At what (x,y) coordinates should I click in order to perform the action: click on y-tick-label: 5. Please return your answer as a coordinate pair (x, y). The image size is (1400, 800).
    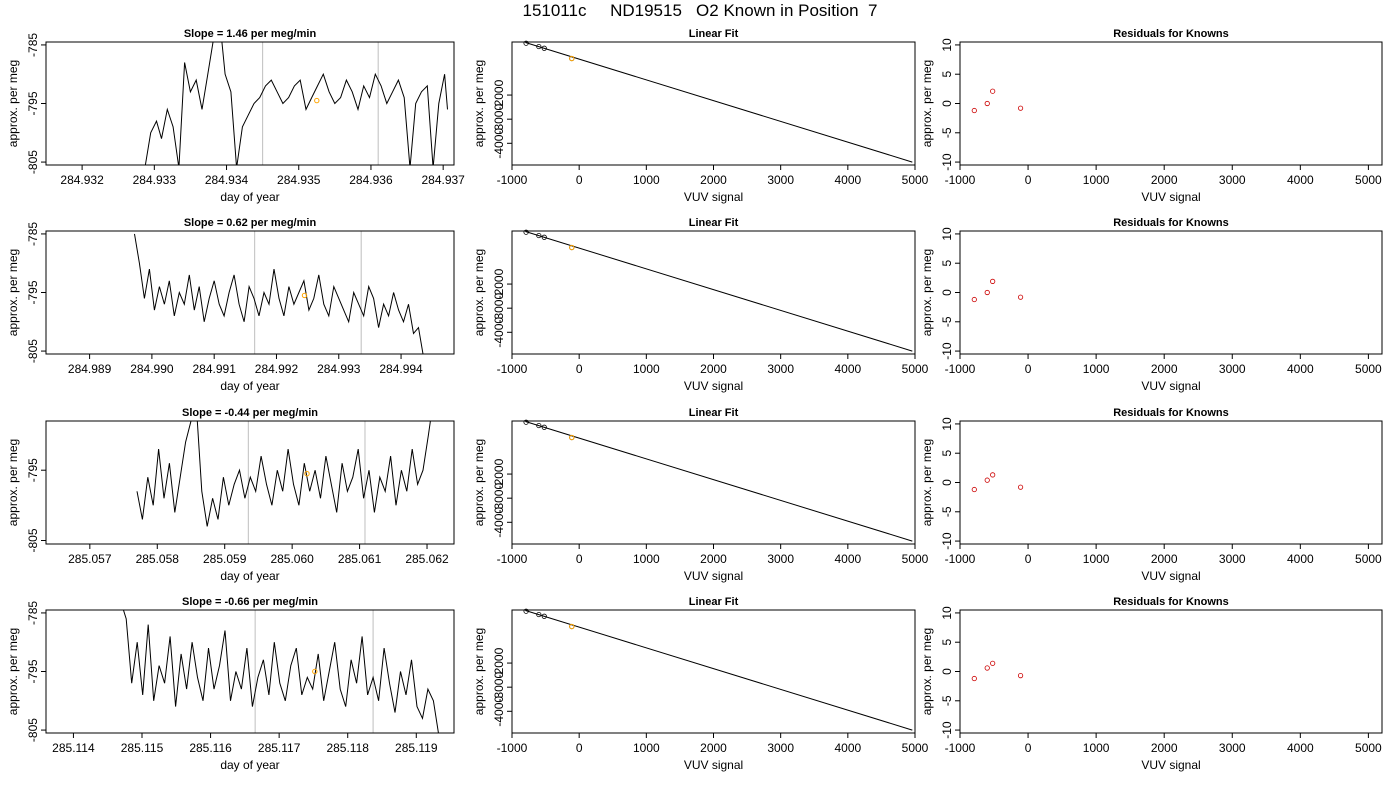
    Looking at the image, I should click on (947, 642).